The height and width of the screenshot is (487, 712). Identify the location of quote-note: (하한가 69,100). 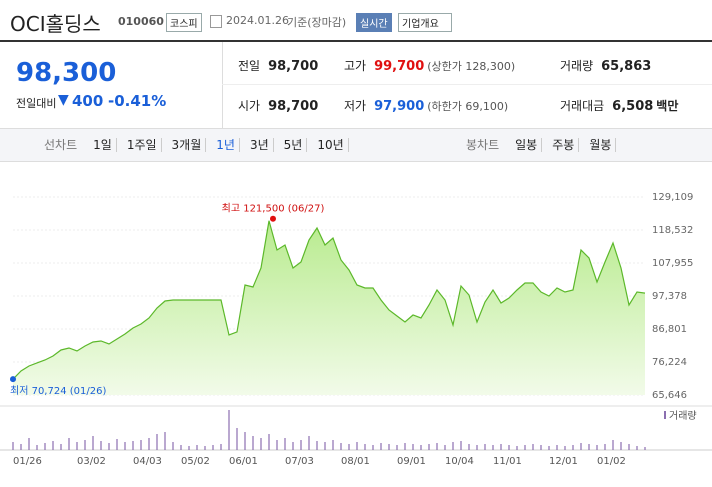
(468, 106).